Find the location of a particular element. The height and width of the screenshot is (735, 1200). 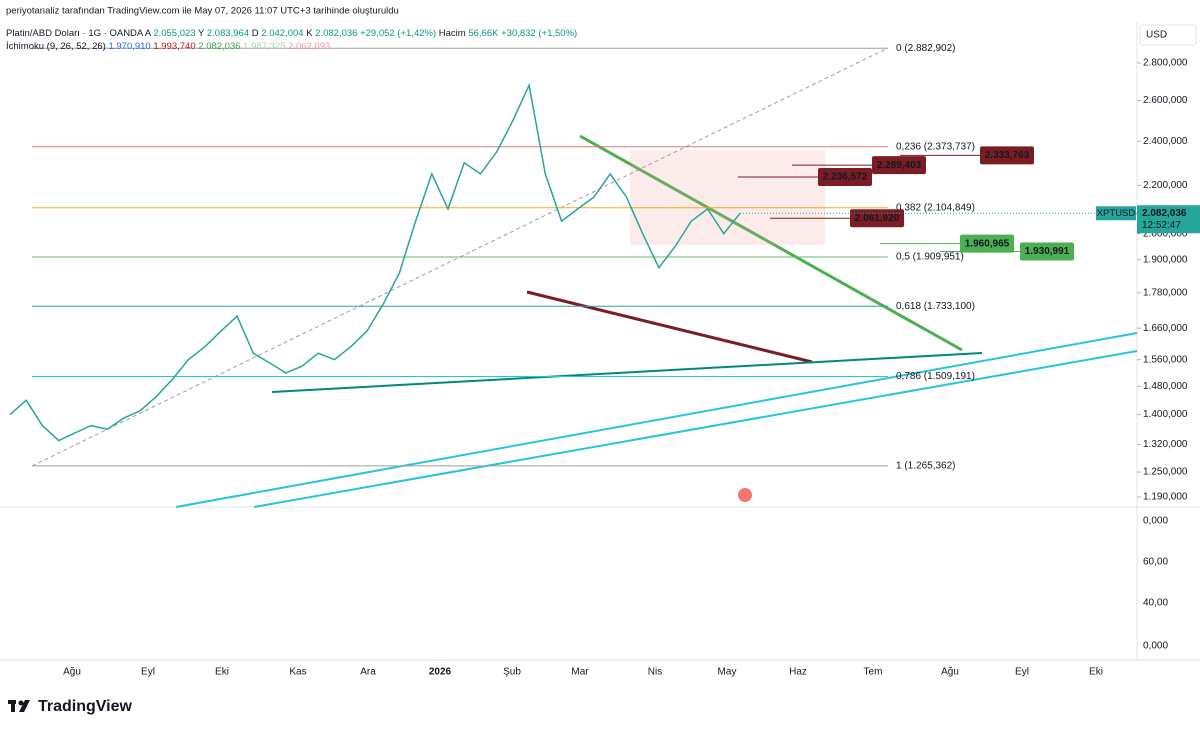

price-tick-label: 1.190,000 is located at coordinates (1165, 497).